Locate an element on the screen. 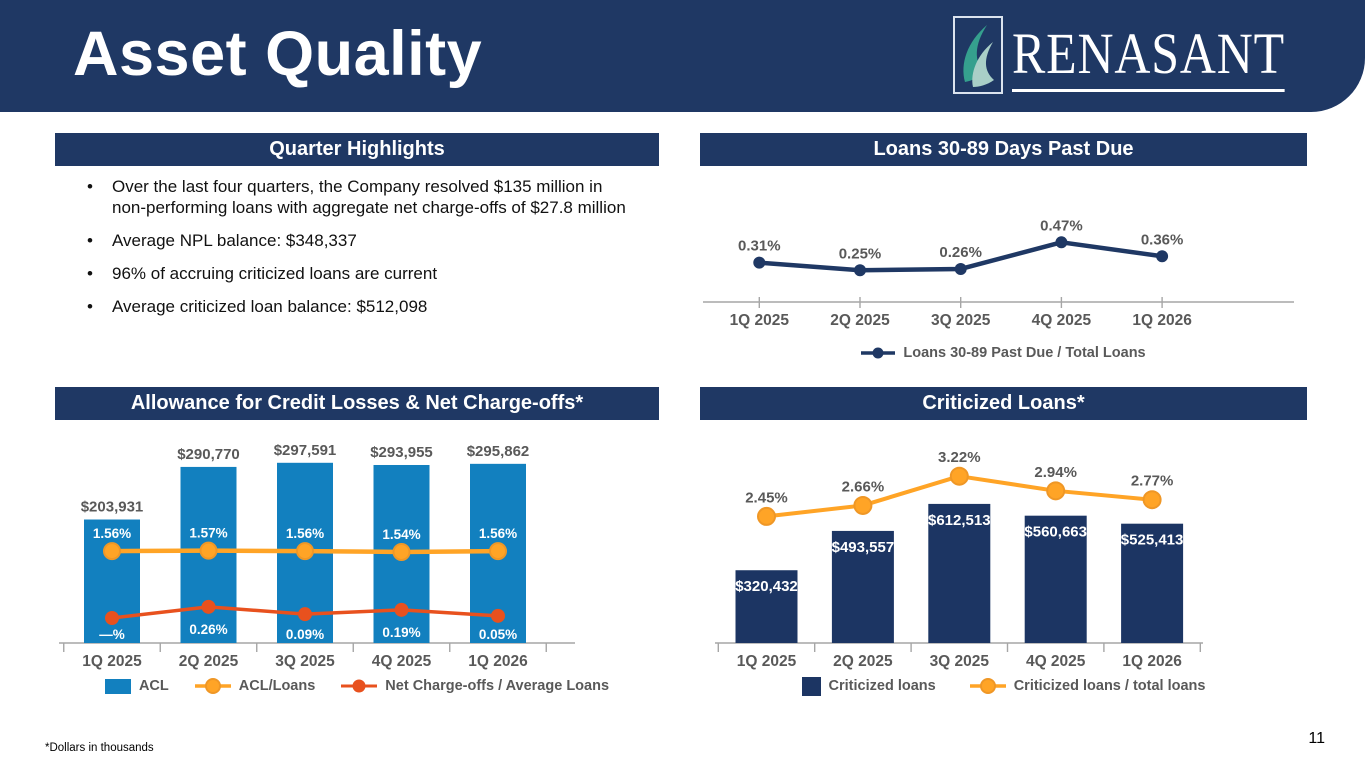  legend-item-acl-loans: ACL/Loans is located at coordinates (255, 686).